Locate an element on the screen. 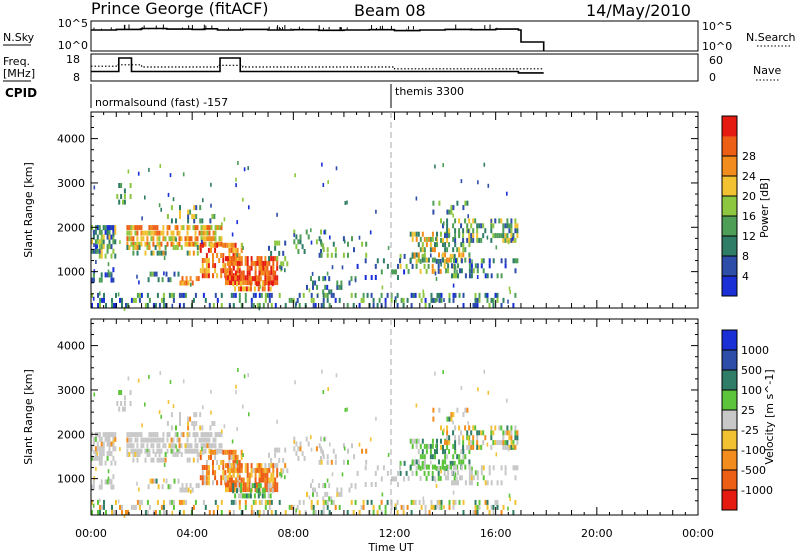  velocity-scatter-cells is located at coordinates (305, 443).